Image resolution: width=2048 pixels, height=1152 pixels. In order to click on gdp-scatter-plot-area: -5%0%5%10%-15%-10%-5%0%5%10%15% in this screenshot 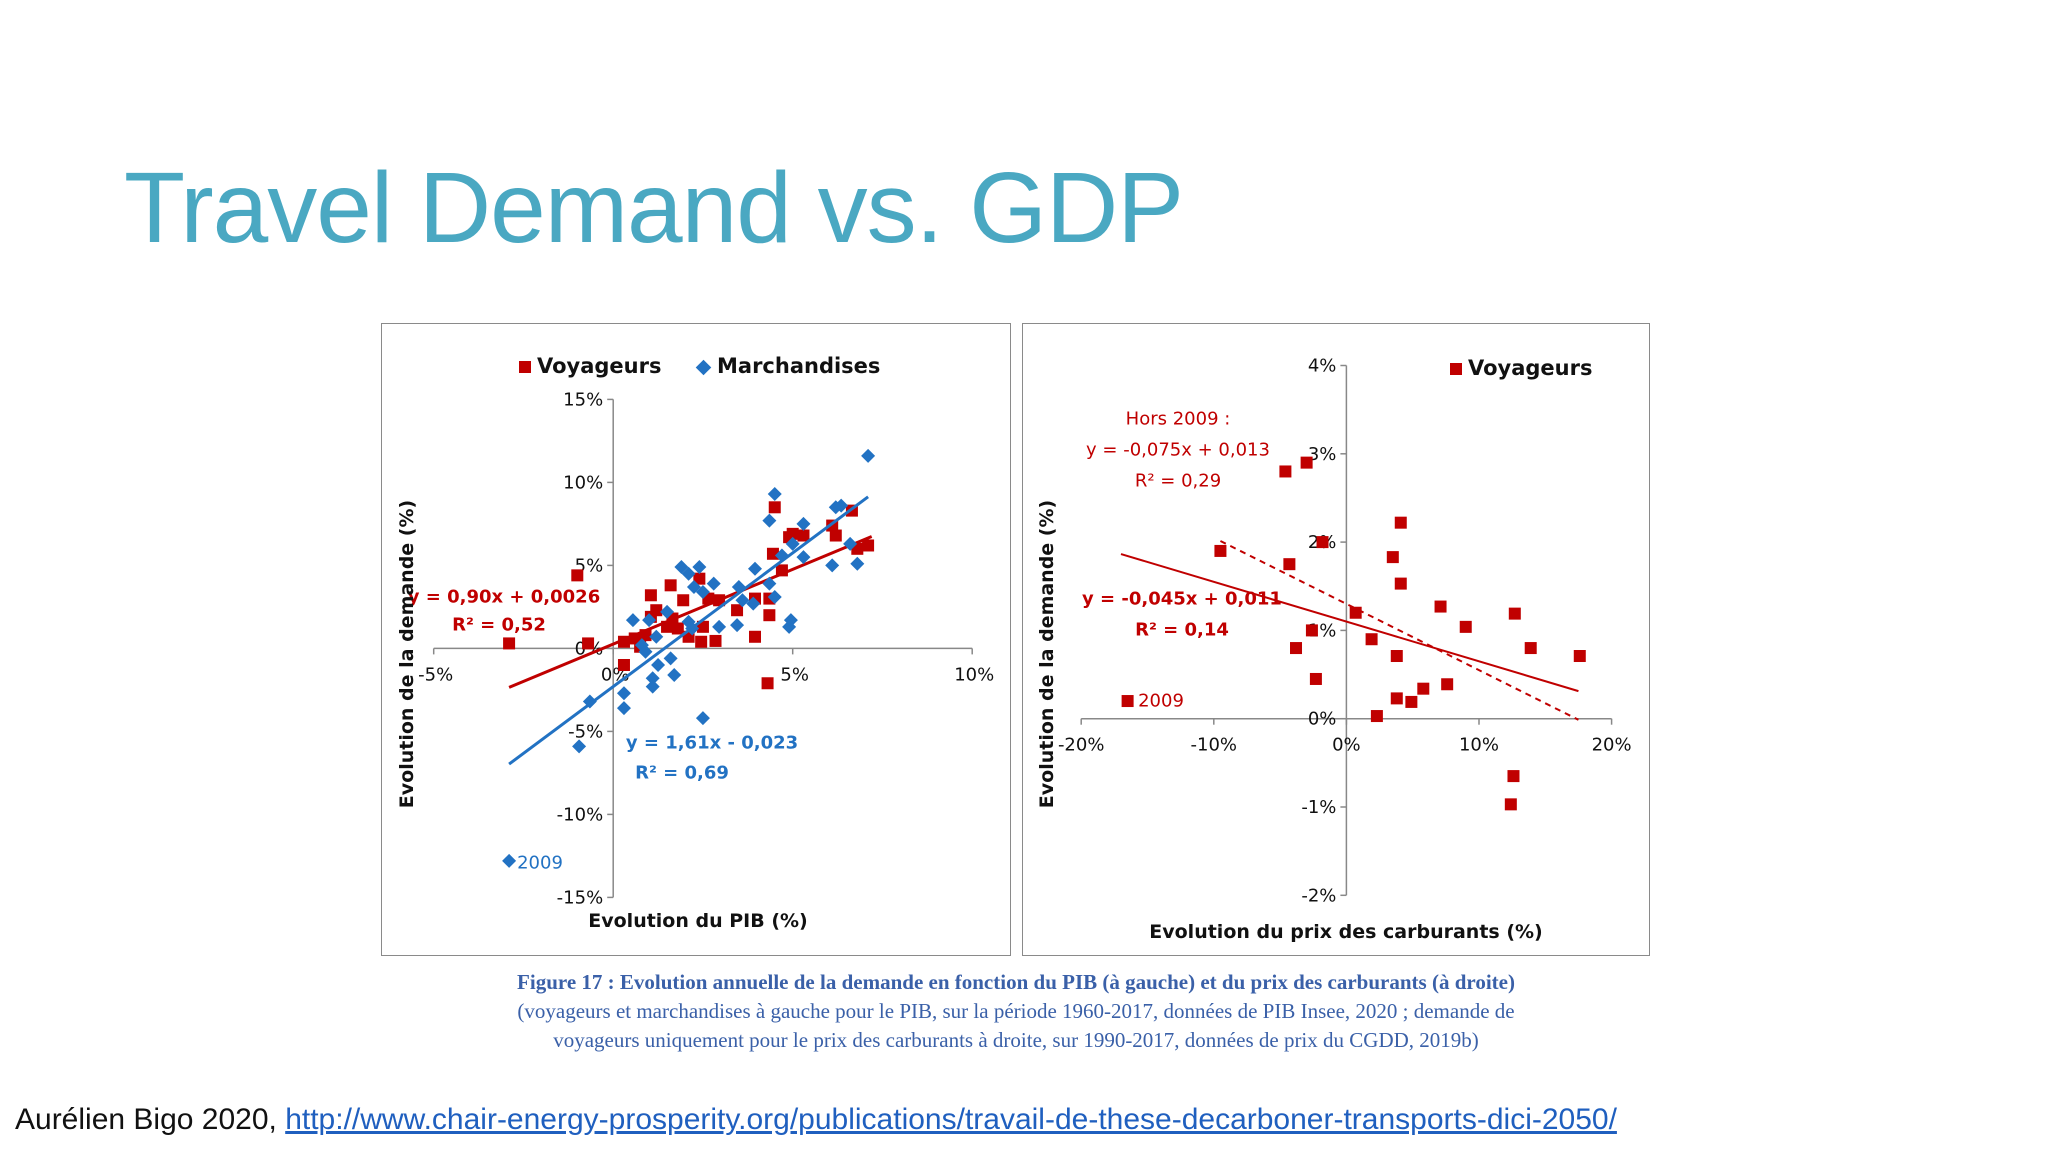, I will do `click(706, 648)`.